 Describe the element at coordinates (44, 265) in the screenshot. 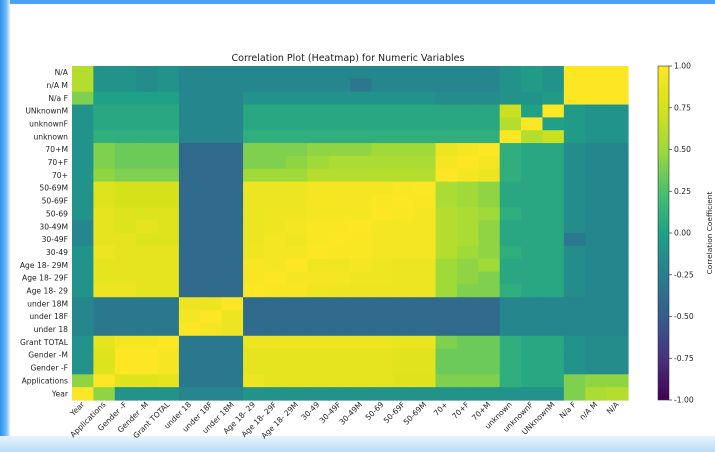

I see `y-tick-label: Age 18- 29M` at that location.